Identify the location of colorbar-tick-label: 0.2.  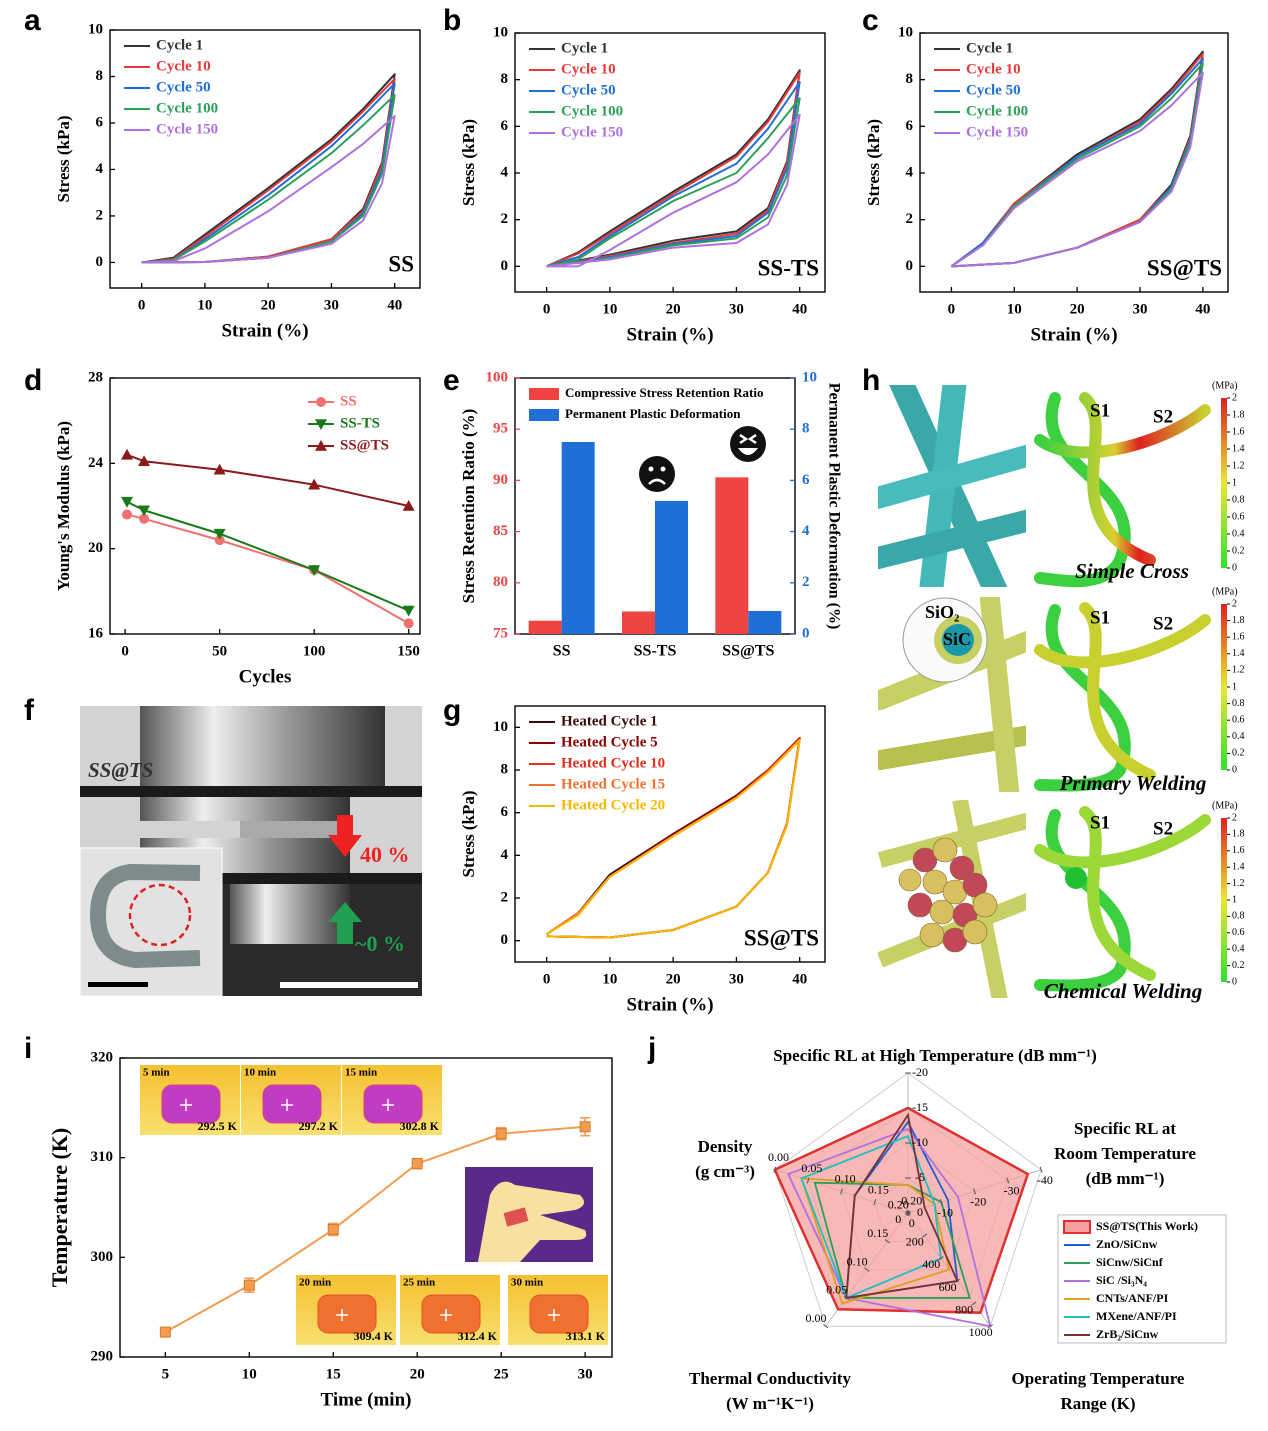
(1238, 550).